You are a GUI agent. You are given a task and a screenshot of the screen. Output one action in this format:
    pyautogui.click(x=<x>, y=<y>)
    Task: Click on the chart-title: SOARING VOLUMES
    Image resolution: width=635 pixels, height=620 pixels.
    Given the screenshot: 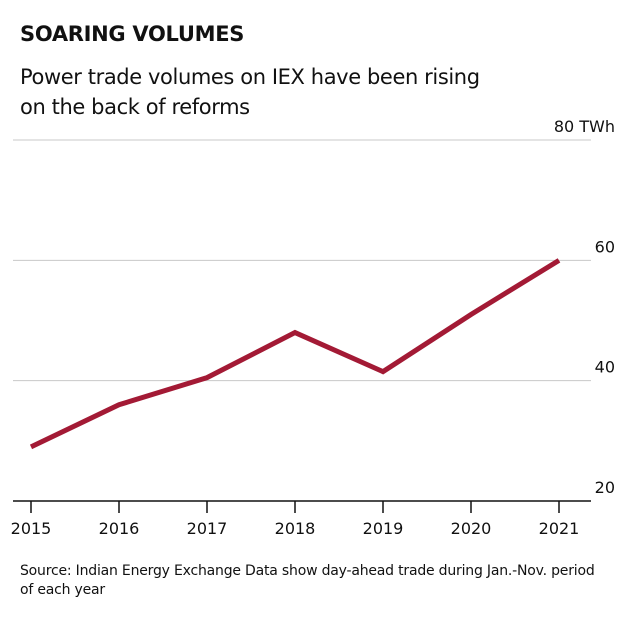 What is the action you would take?
    pyautogui.click(x=132, y=34)
    